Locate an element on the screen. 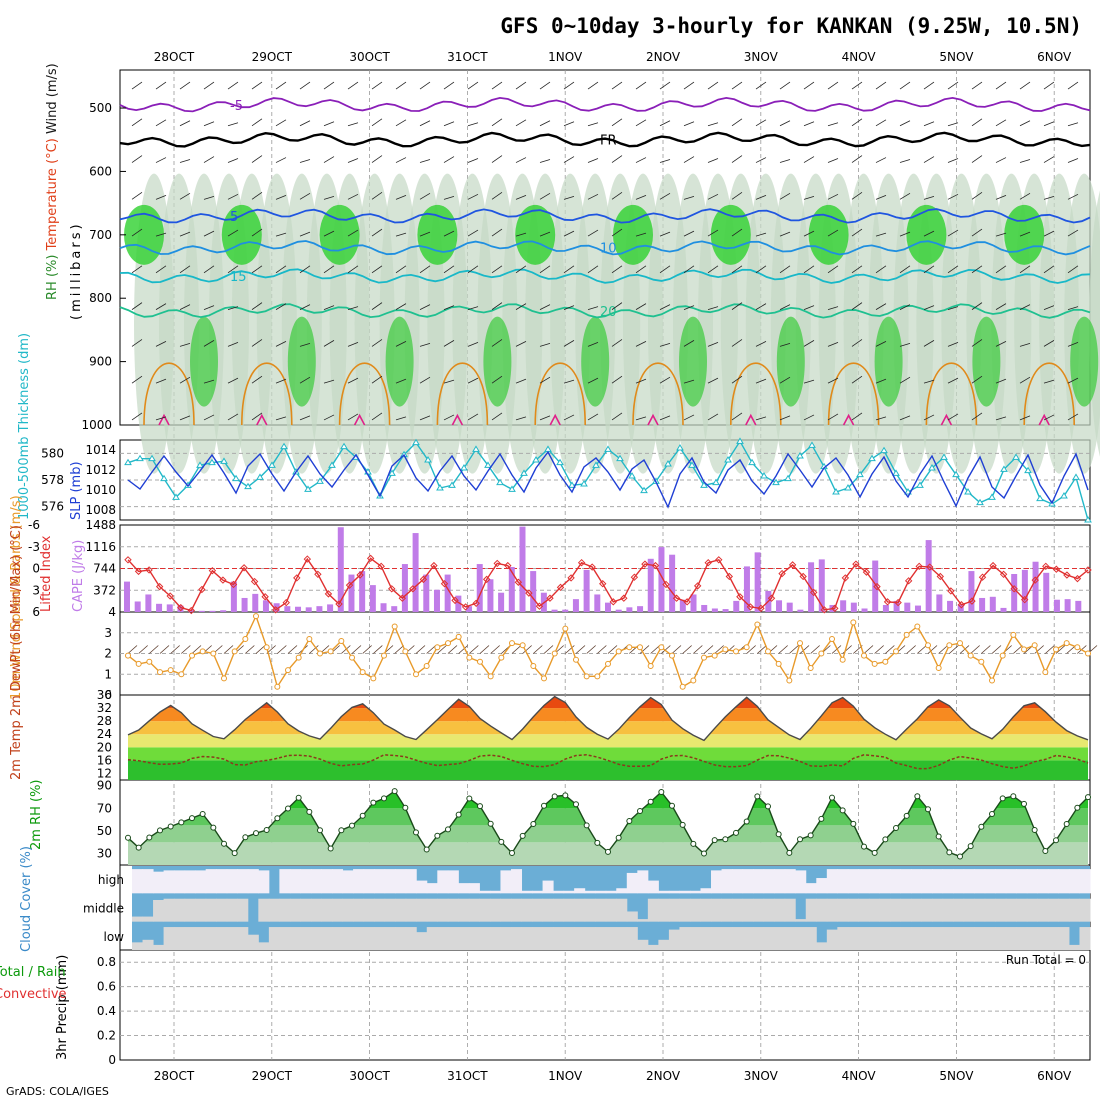  y-tick: 0.8 is located at coordinates (106, 962).